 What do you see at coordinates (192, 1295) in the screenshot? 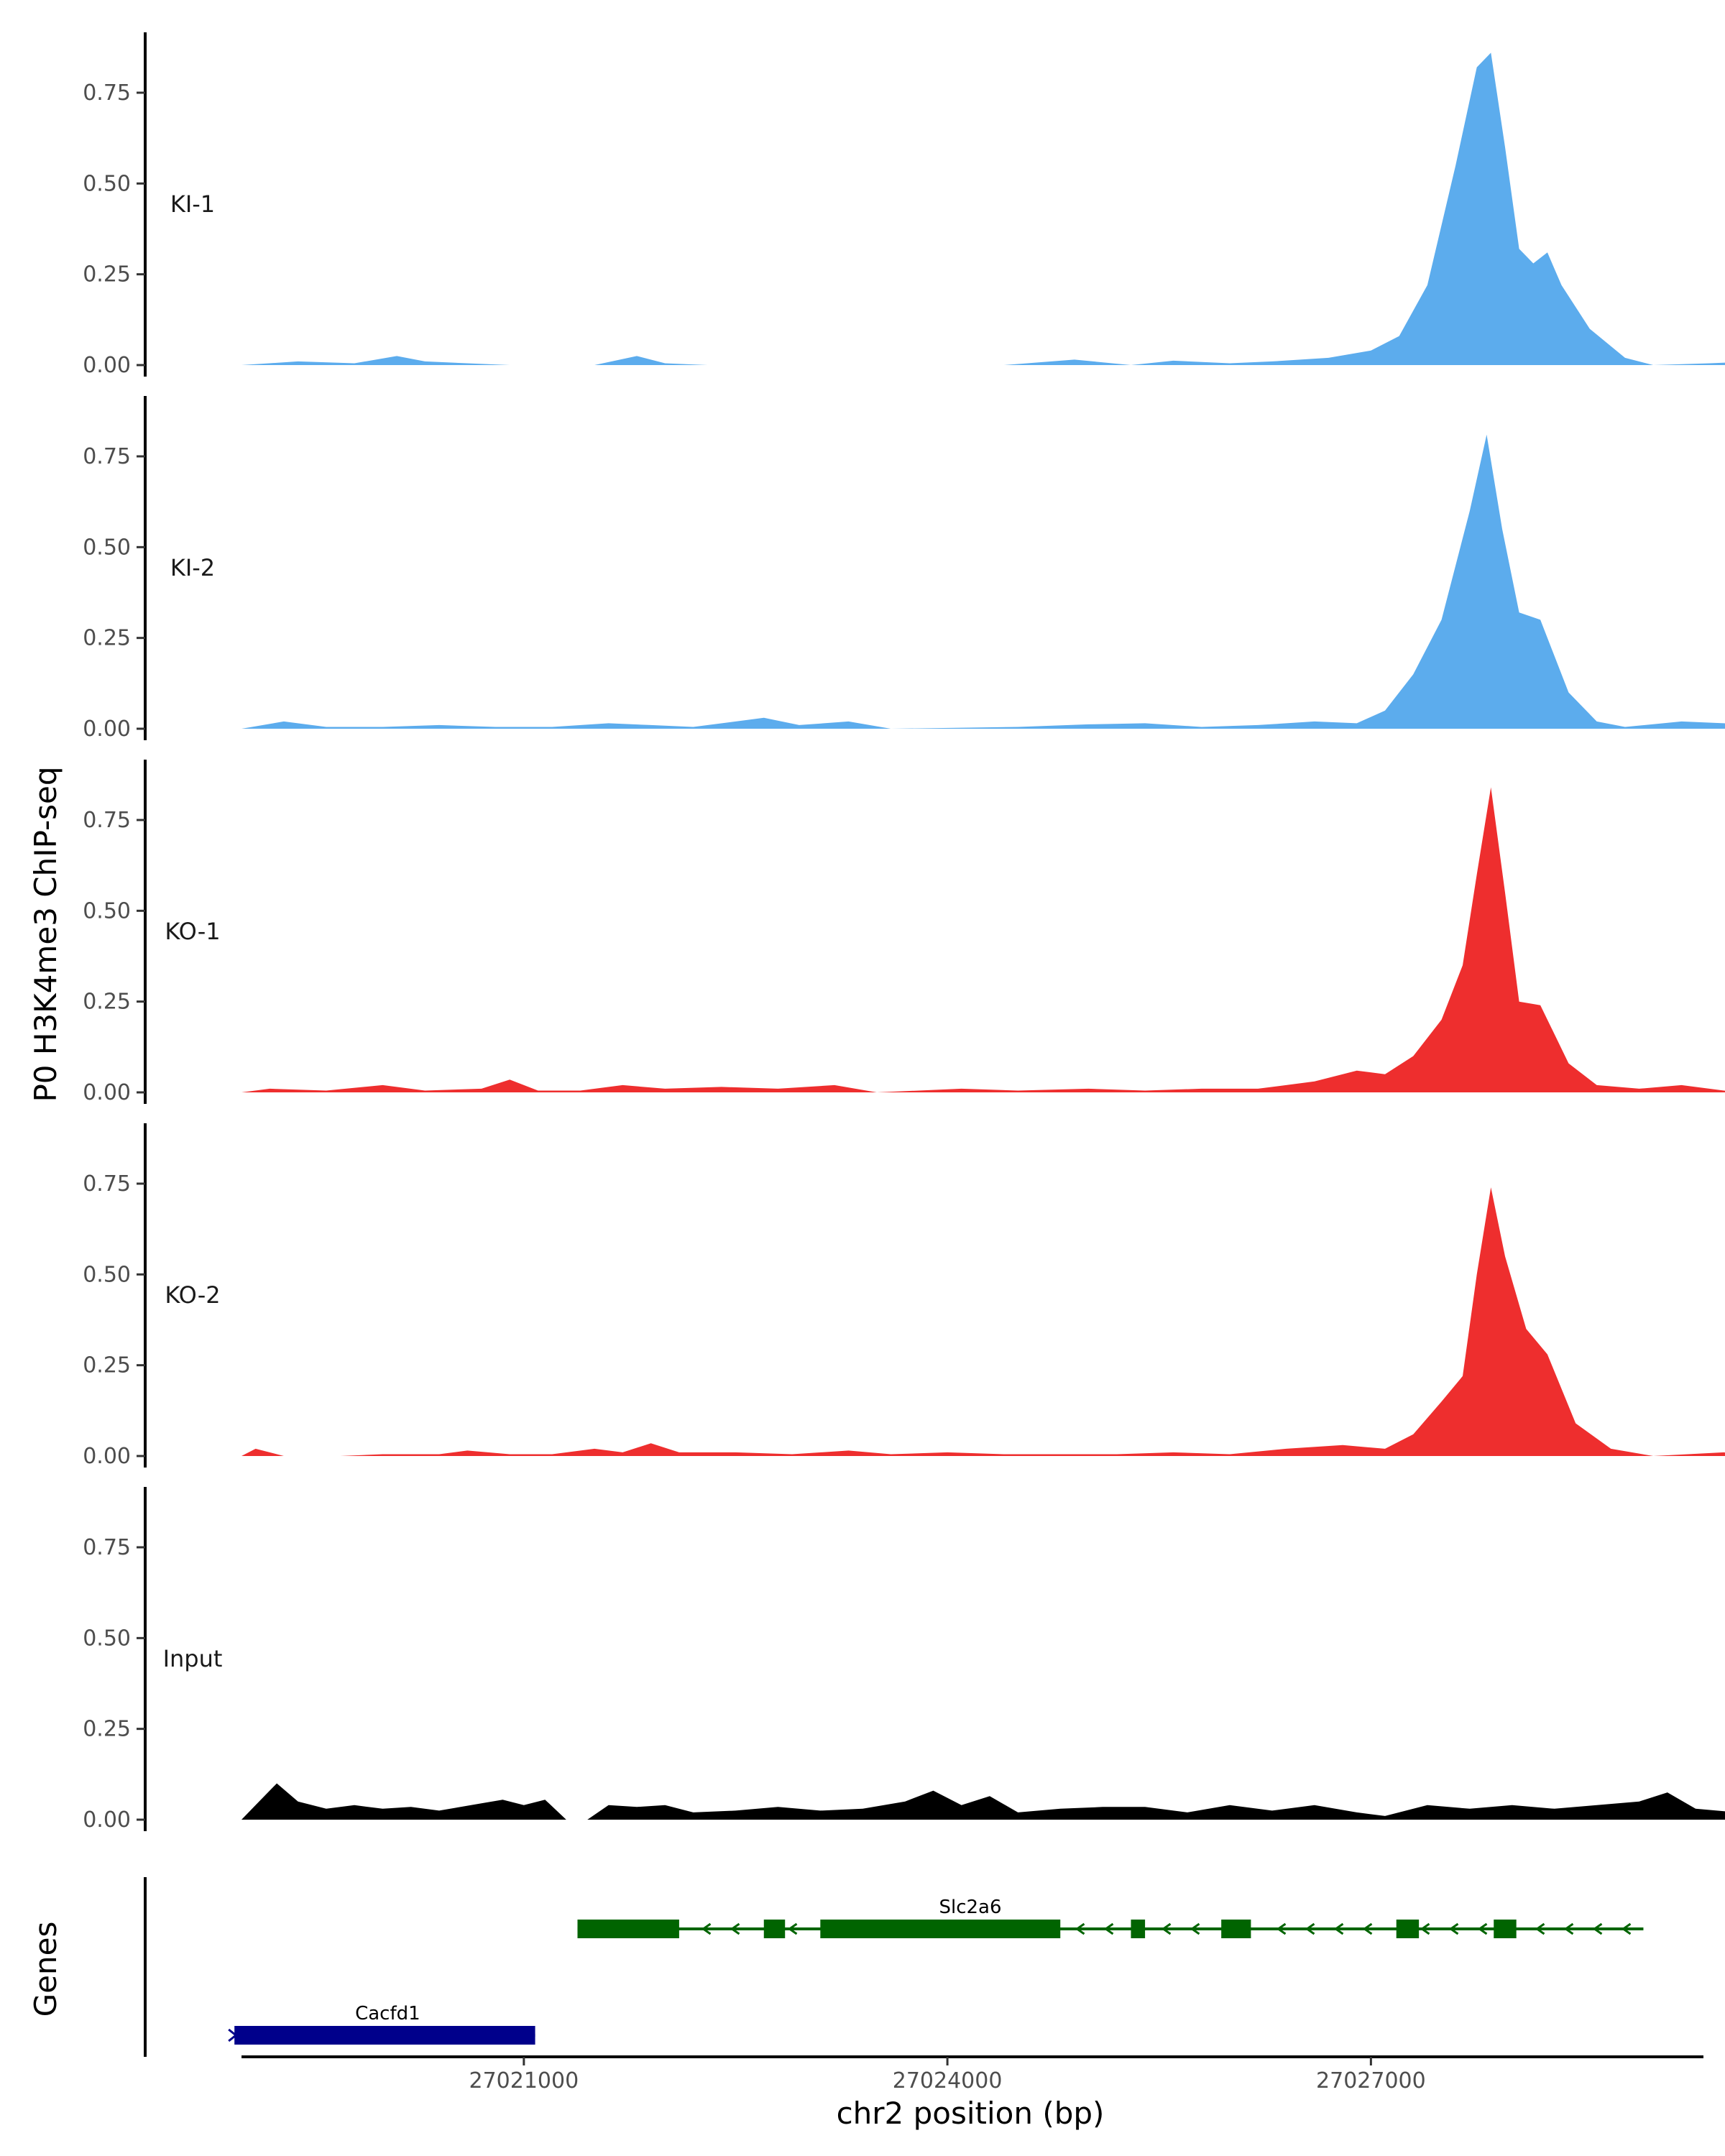
I see `track-label: KO-2` at bounding box center [192, 1295].